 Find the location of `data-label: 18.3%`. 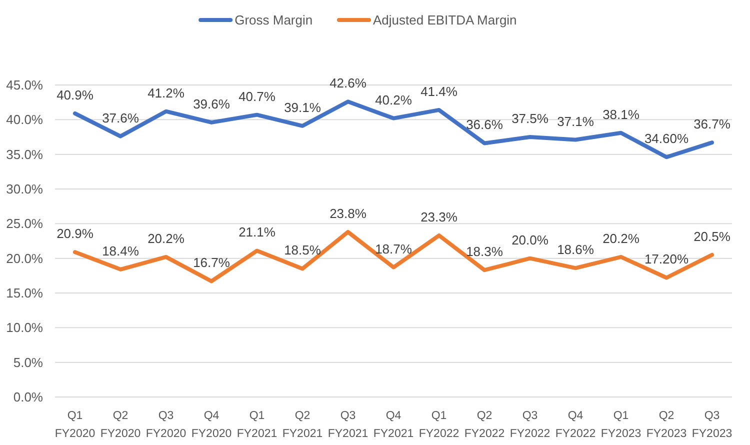

data-label: 18.3% is located at coordinates (485, 252).